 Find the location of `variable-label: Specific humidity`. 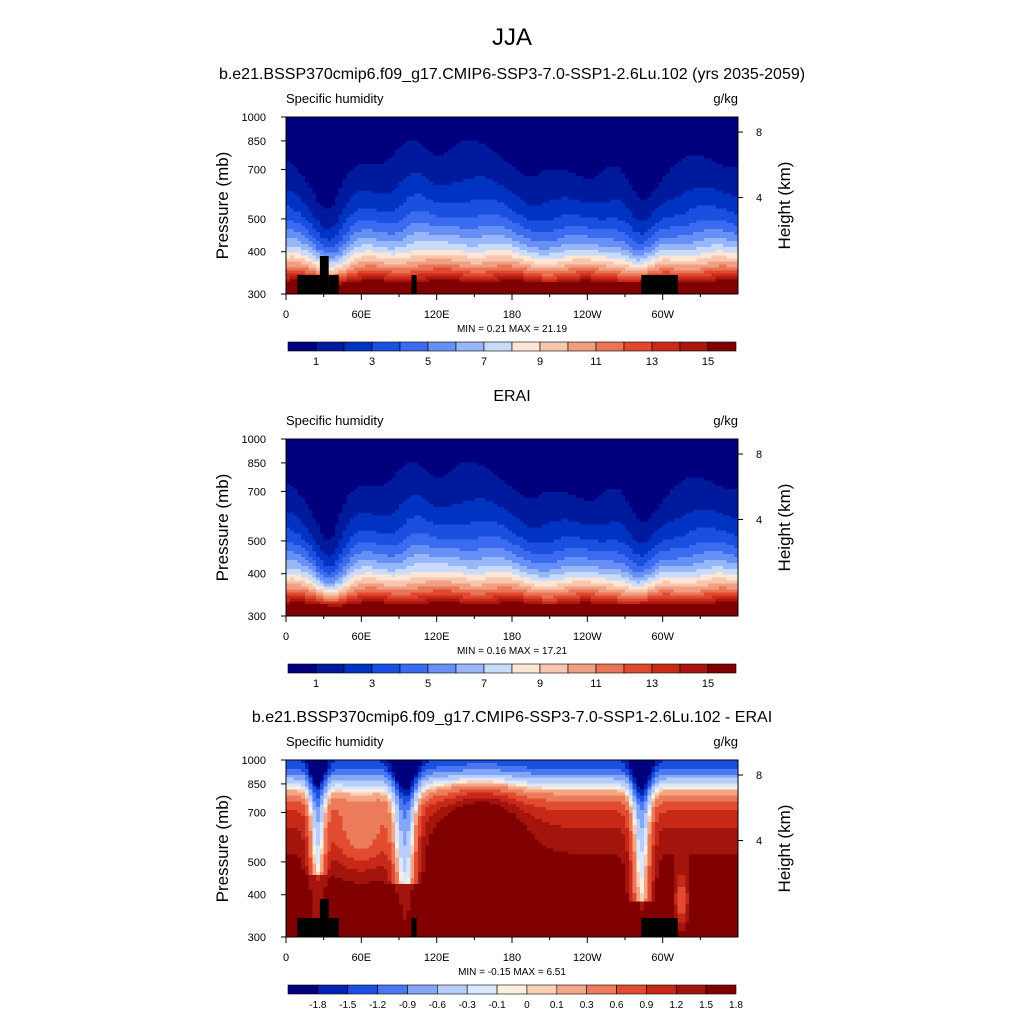

variable-label: Specific humidity is located at coordinates (335, 98).